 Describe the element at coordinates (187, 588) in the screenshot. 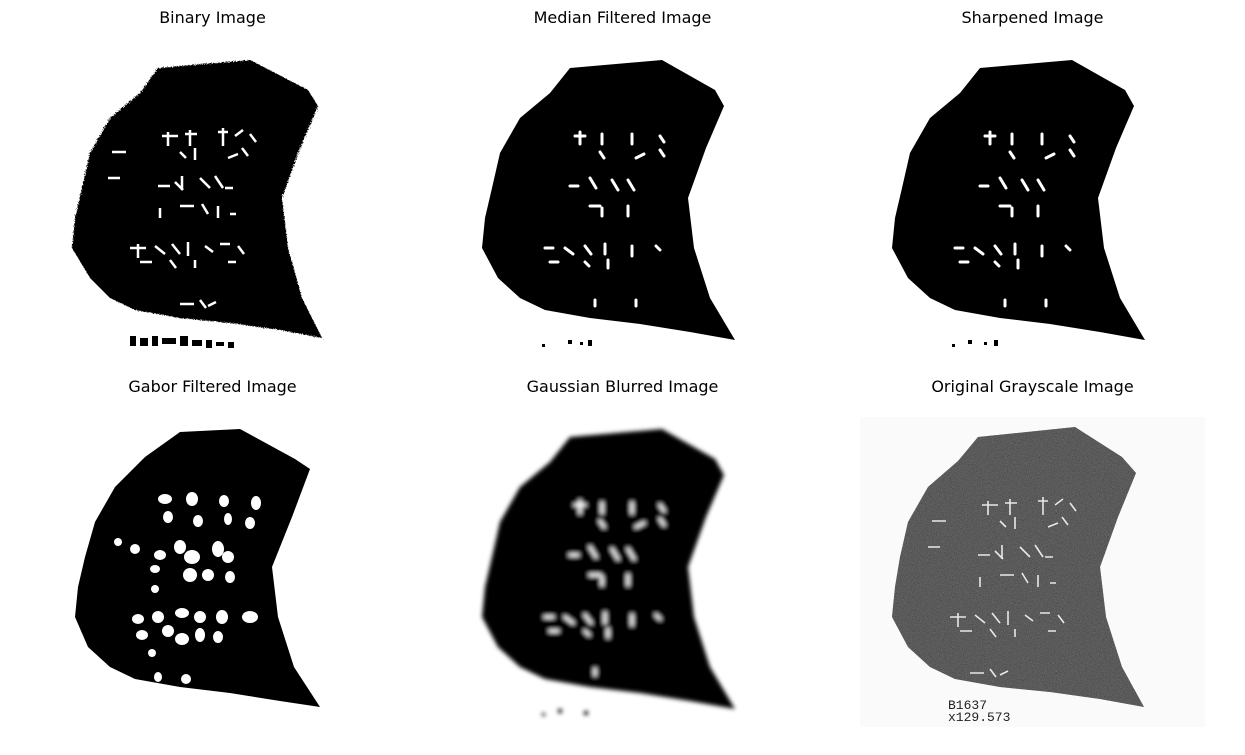

I see `inscription-blobs` at that location.